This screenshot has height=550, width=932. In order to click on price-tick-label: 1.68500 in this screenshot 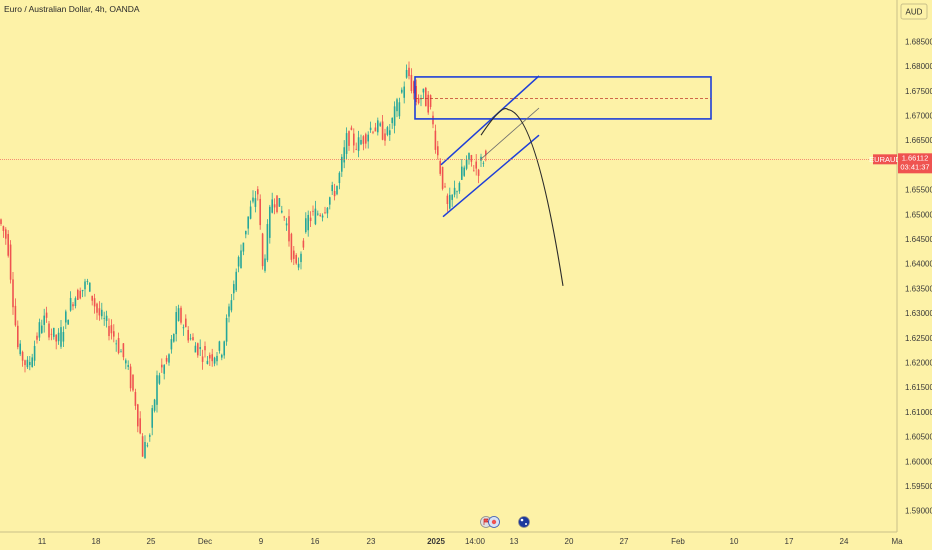, I will do `click(918, 41)`.